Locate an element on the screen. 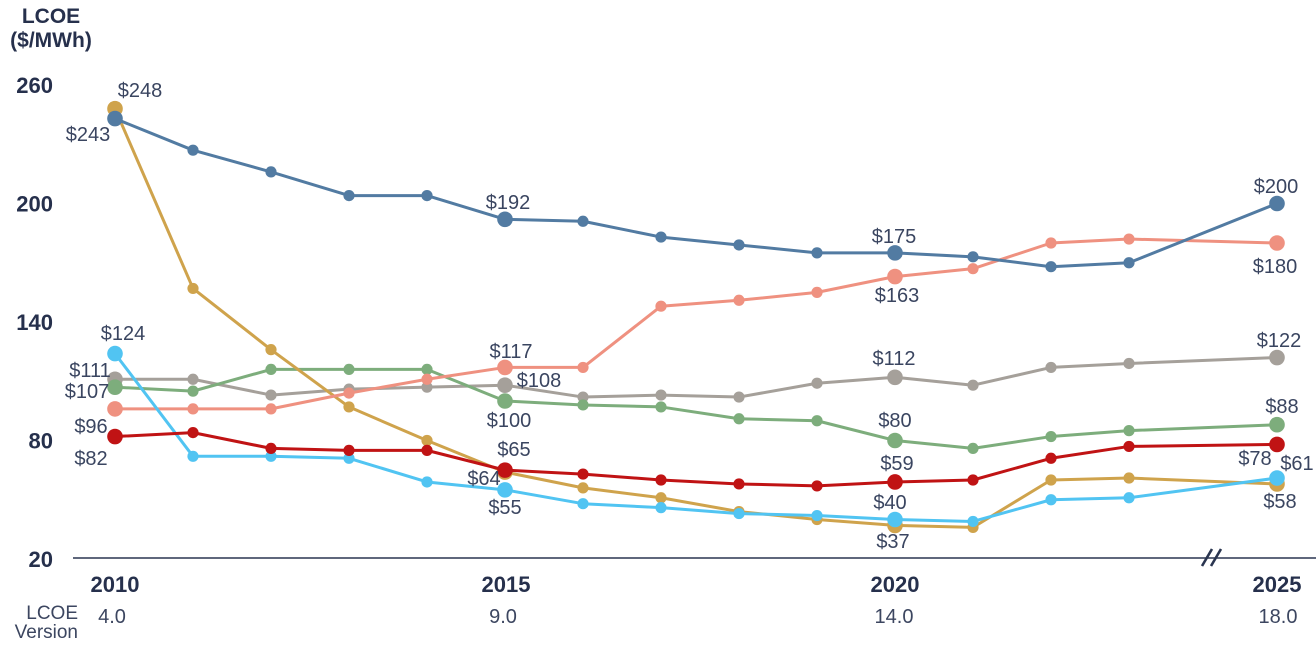  data-point-steel-blue-2014 is located at coordinates (427, 196).